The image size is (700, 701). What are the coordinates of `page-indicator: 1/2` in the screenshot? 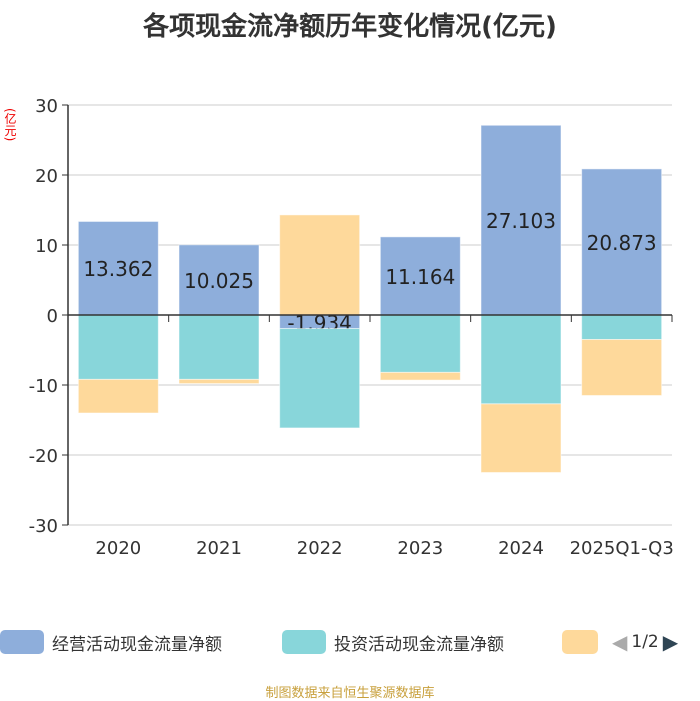 It's located at (645, 642).